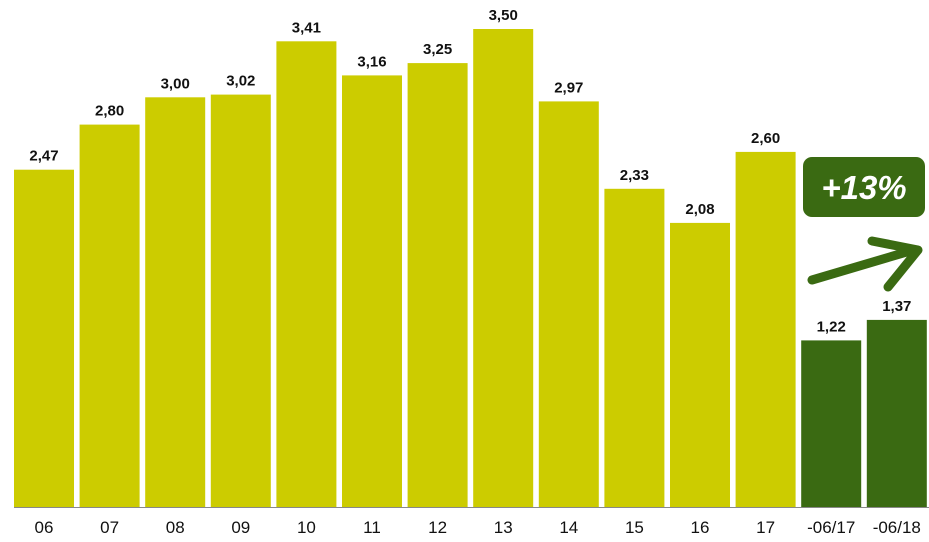 The height and width of the screenshot is (542, 929). What do you see at coordinates (44, 527) in the screenshot?
I see `x-tick-label-06: 06` at bounding box center [44, 527].